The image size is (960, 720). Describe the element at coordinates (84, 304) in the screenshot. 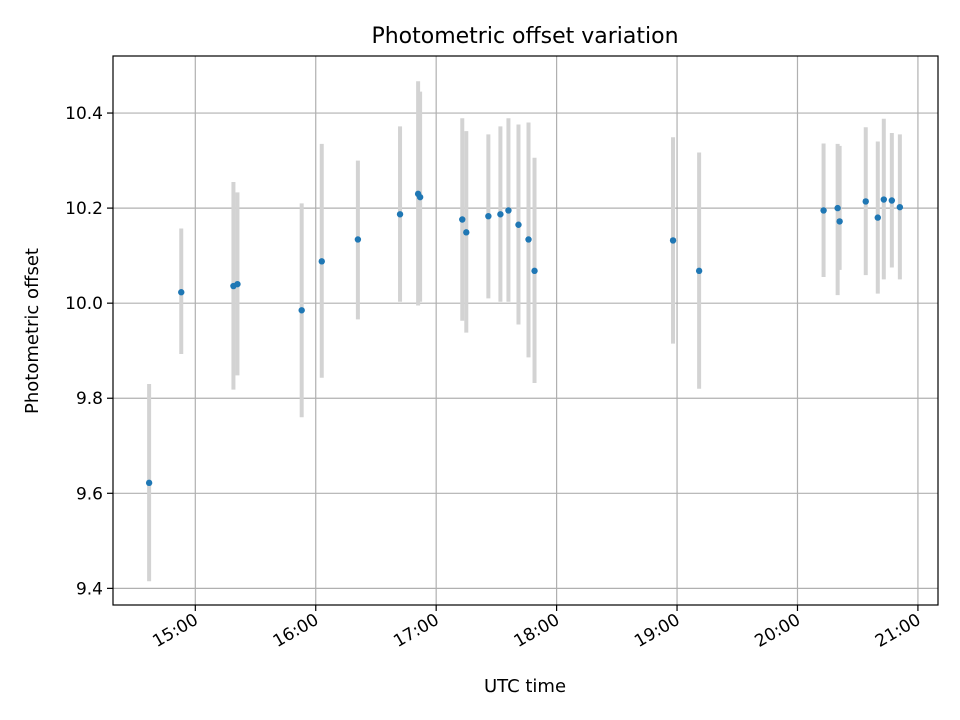

I see `y-tick-label: 10.0` at that location.